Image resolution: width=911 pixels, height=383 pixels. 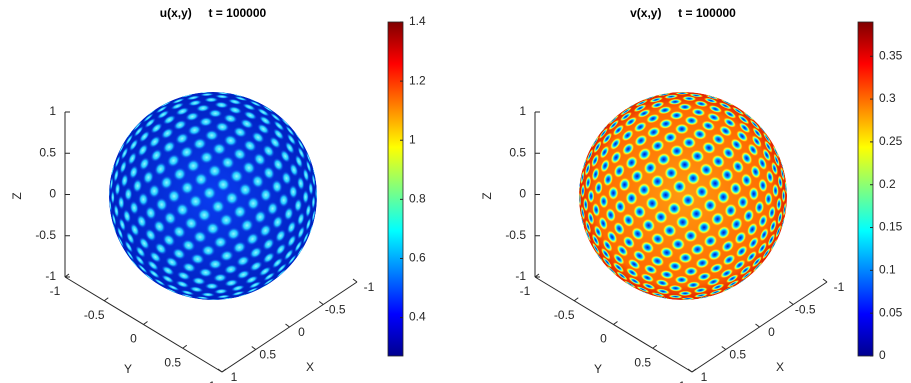 I want to click on sphere, so click(x=213, y=196).